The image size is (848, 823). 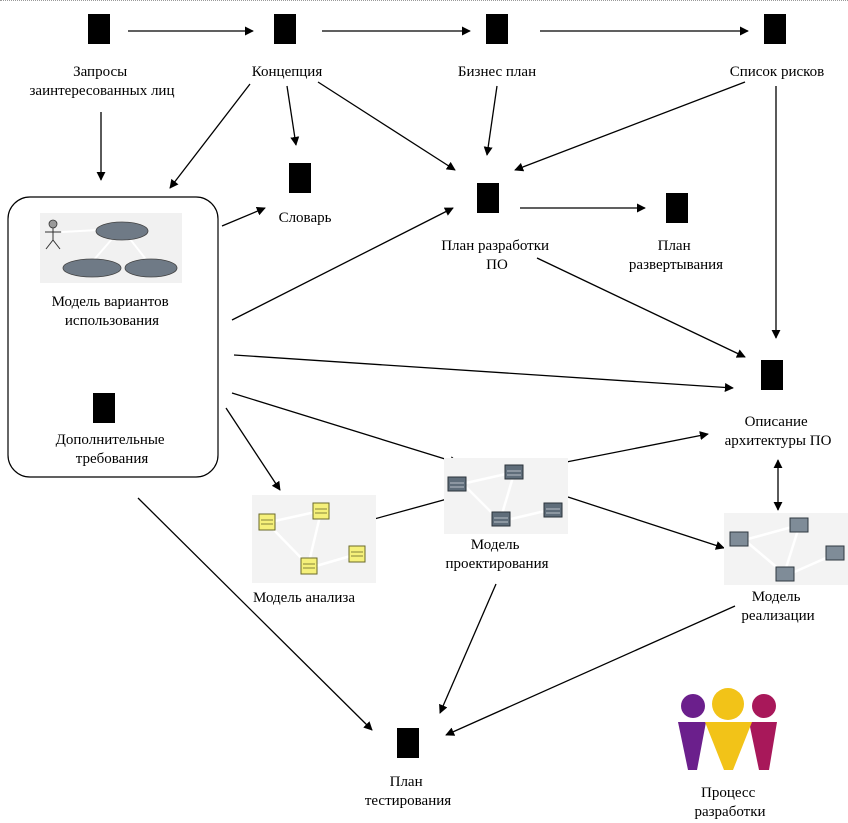 What do you see at coordinates (506, 496) in the screenshot?
I see `design-classes-icon` at bounding box center [506, 496].